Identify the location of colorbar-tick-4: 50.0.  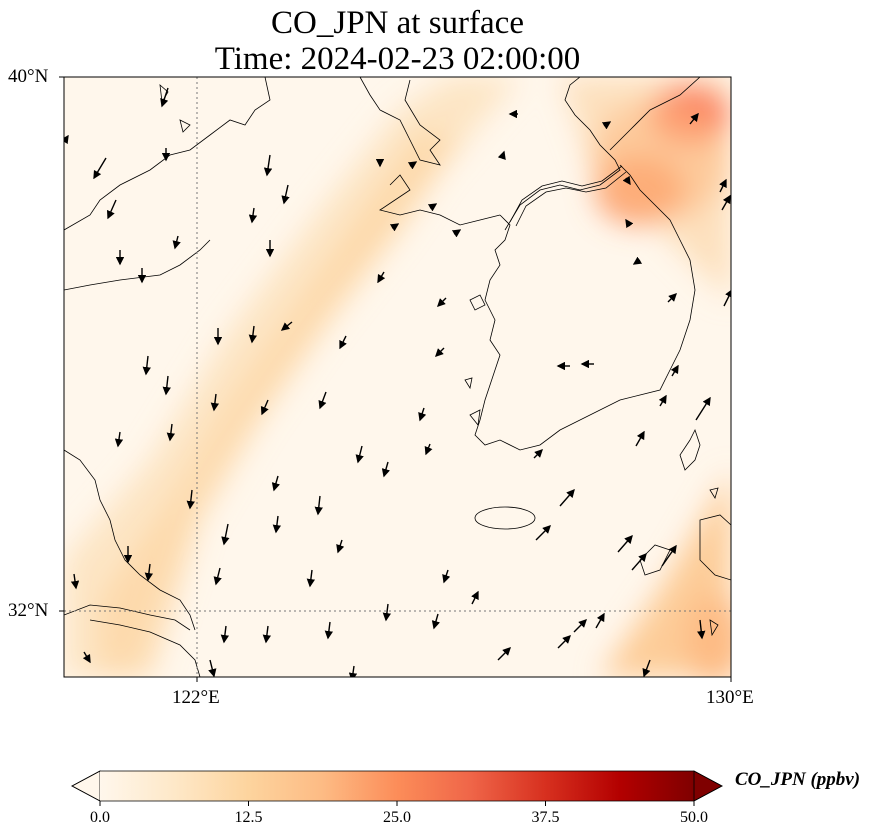
(694, 817).